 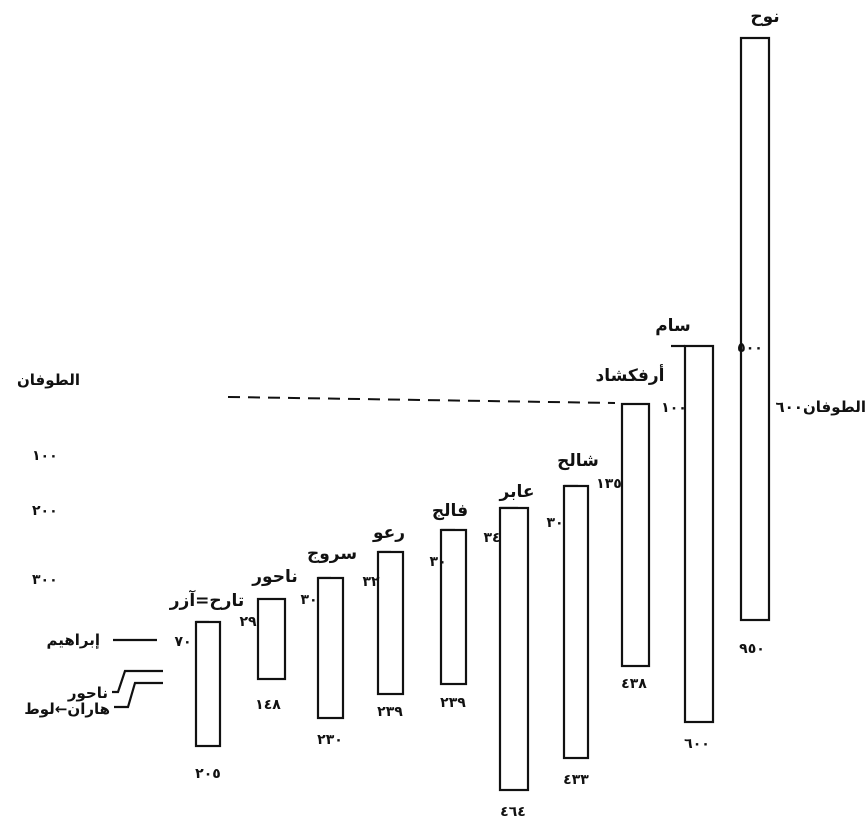 What do you see at coordinates (421, 400) in the screenshot?
I see `flood-dashed-line` at bounding box center [421, 400].